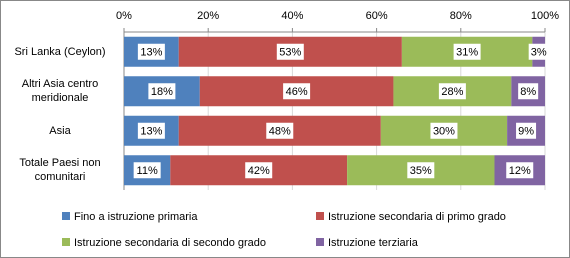 The height and width of the screenshot is (258, 570). I want to click on y-tick-label: Asia, so click(60, 130).